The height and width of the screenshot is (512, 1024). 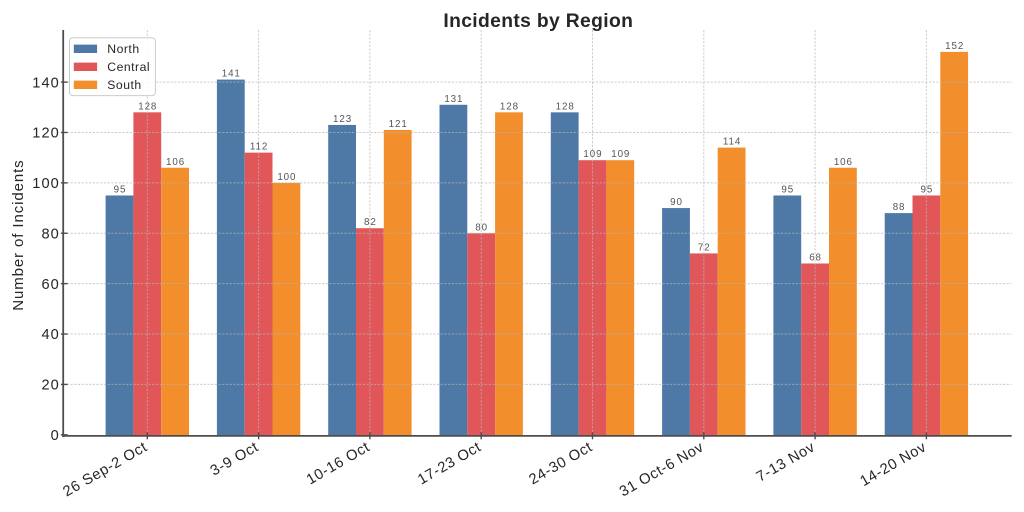 What do you see at coordinates (676, 202) in the screenshot?
I see `svg-text: 90` at bounding box center [676, 202].